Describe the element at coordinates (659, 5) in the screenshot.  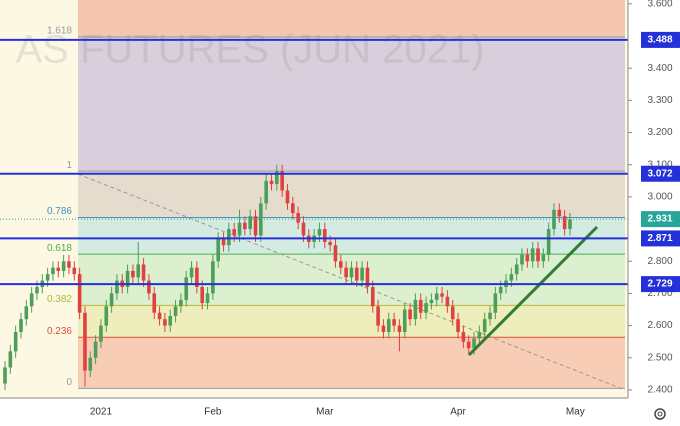
I see `y-tick-label: 3.600` at that location.